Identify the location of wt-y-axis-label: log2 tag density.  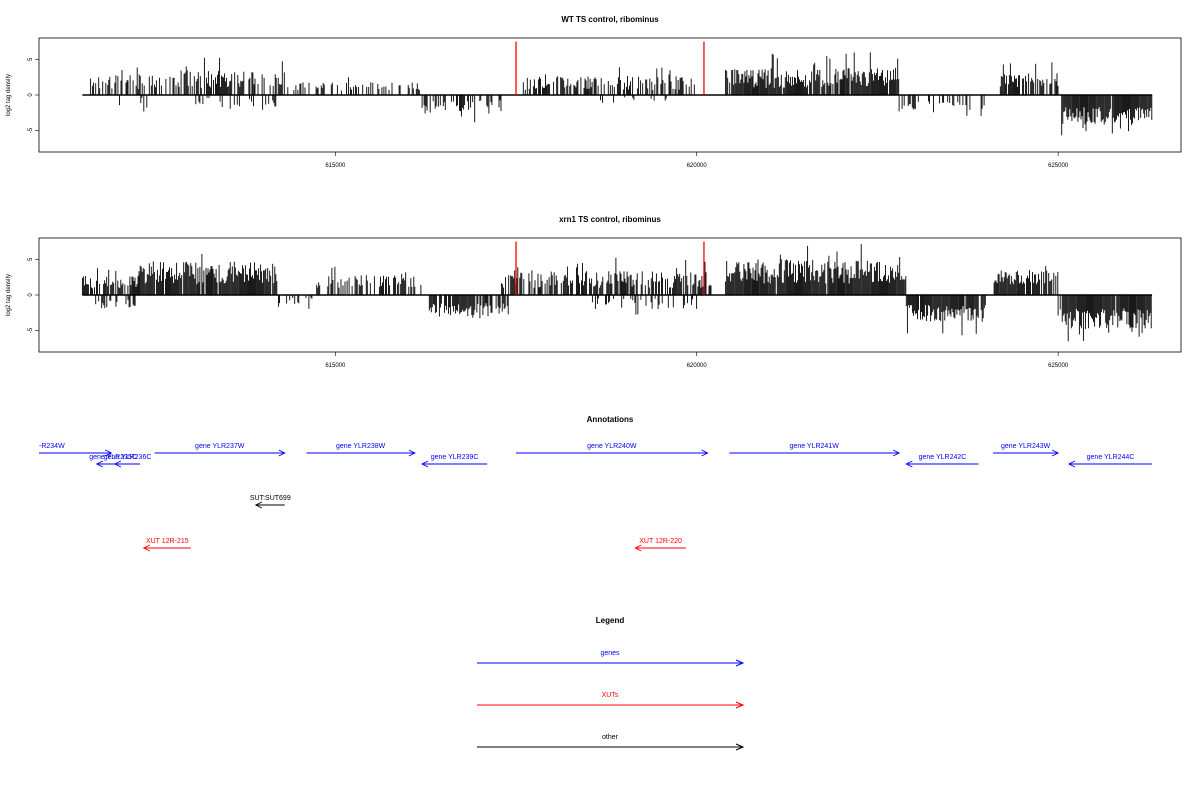
(9, 95).